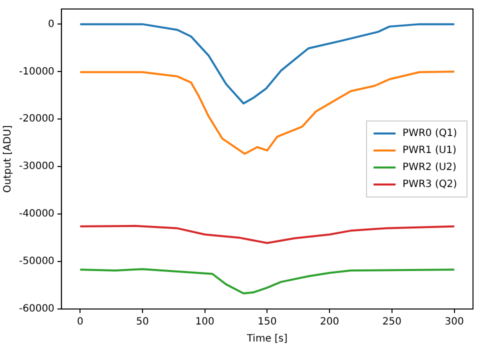 This screenshot has height=347, width=483. What do you see at coordinates (429, 168) in the screenshot?
I see `legend-label: PWR2 (U2)` at bounding box center [429, 168].